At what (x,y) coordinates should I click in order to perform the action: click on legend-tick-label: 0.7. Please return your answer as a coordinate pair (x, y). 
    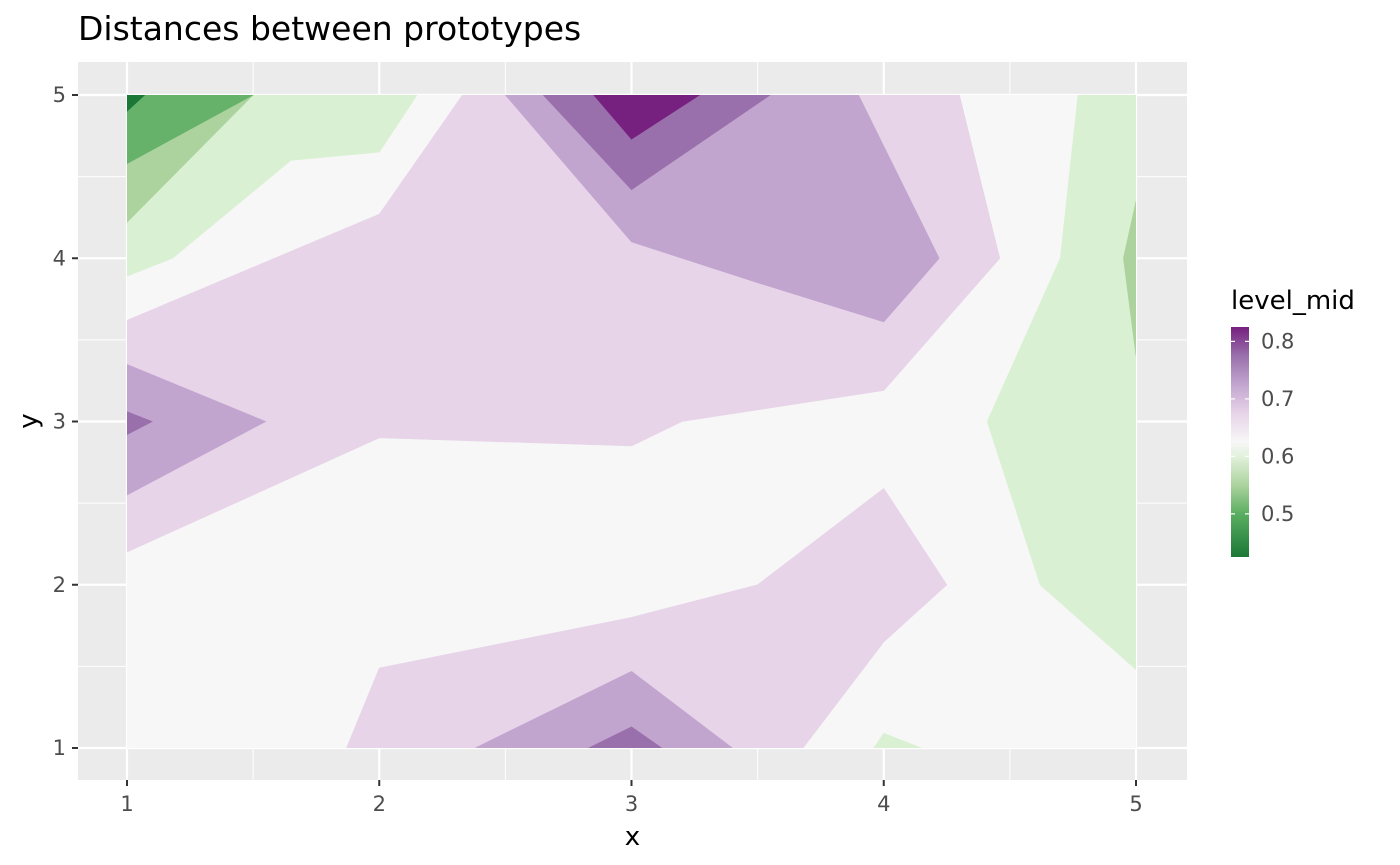
    Looking at the image, I should click on (1277, 399).